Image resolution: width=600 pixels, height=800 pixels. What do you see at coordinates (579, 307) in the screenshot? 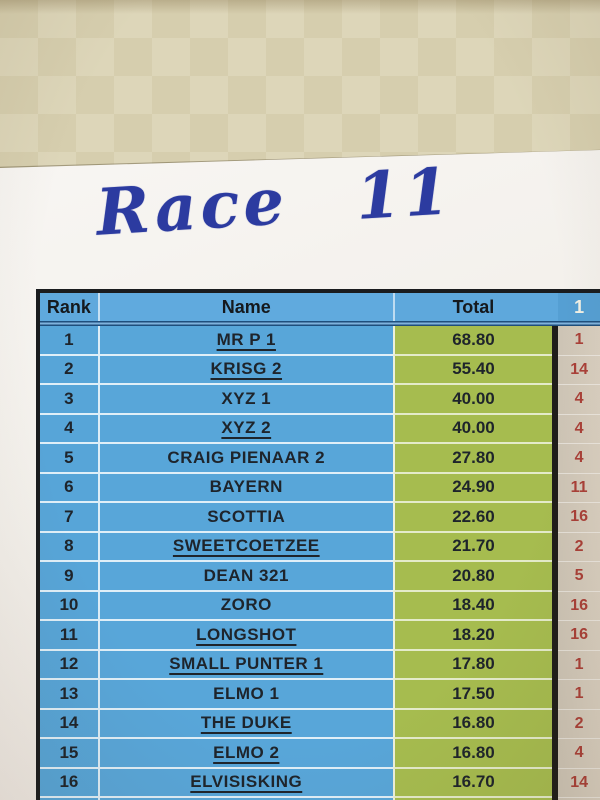
I see `extra-column-header: 1` at bounding box center [579, 307].